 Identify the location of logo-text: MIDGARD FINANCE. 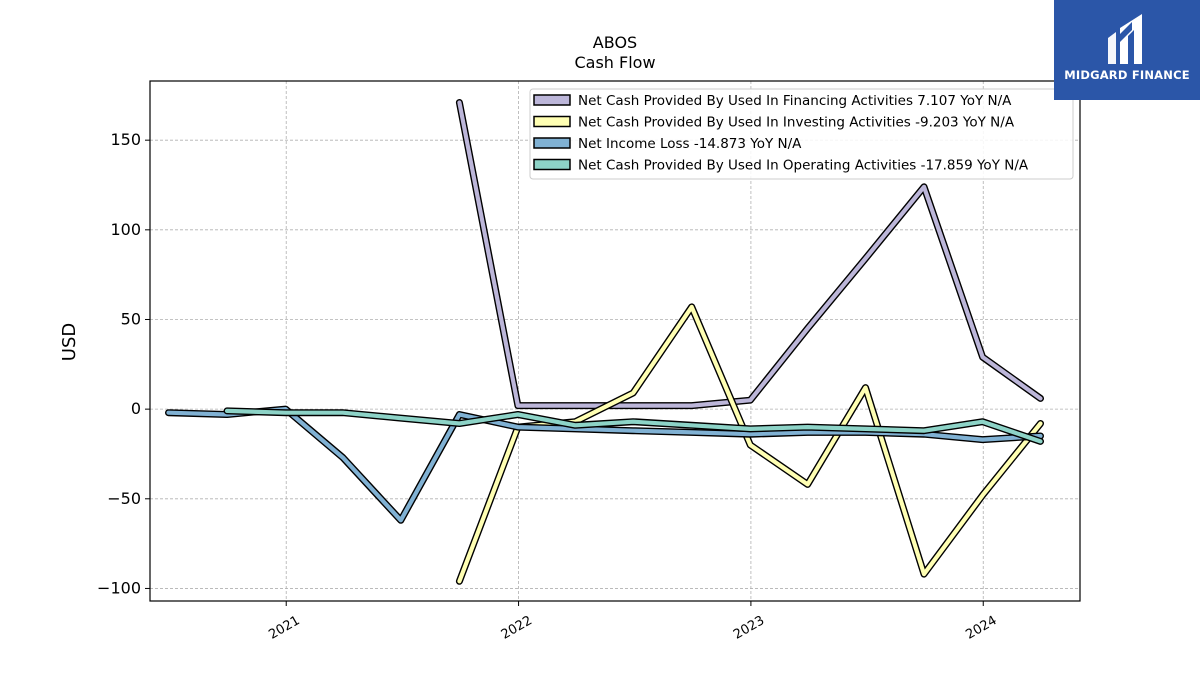
(1127, 75).